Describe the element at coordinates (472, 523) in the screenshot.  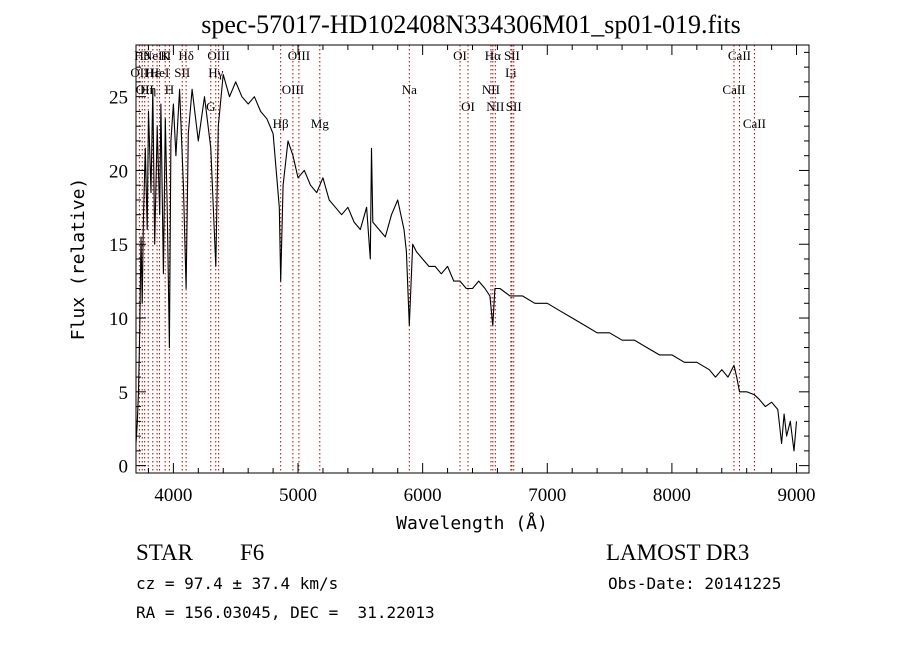
I see `x-axis-label: Wavelength (Å)` at that location.